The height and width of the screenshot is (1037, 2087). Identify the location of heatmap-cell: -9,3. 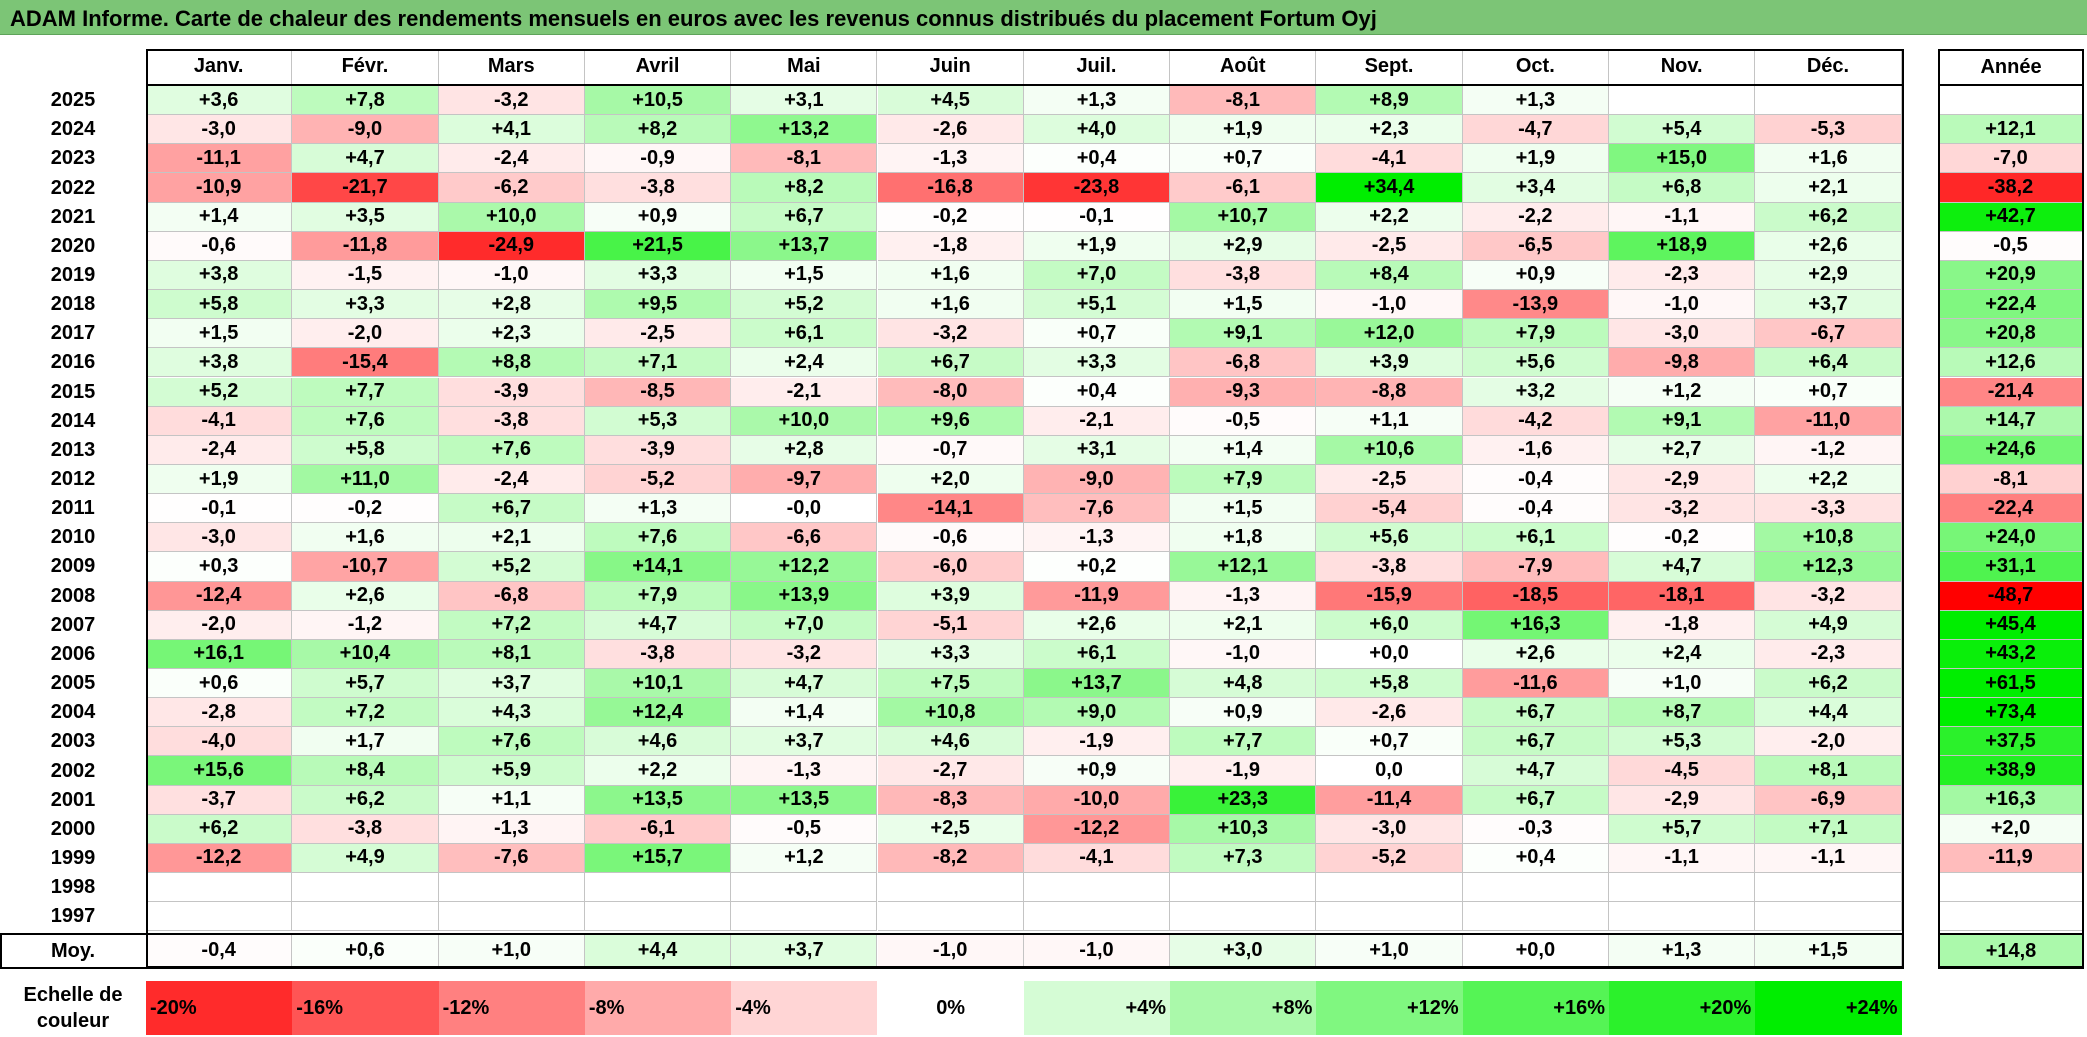
(1243, 392).